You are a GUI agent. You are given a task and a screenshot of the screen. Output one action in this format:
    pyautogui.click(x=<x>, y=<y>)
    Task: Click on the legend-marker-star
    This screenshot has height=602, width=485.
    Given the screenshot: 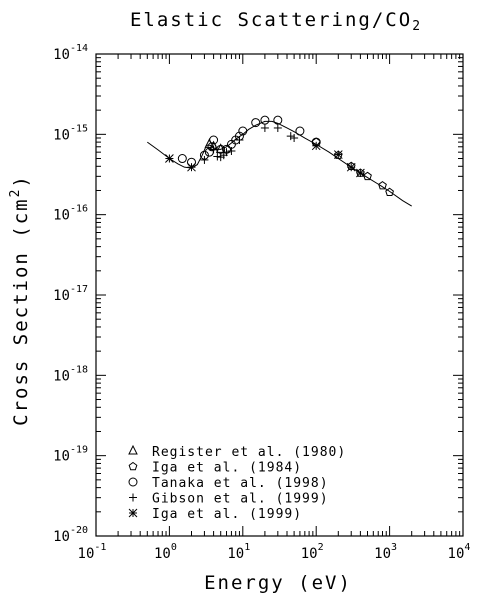 What is the action you would take?
    pyautogui.click(x=133, y=513)
    